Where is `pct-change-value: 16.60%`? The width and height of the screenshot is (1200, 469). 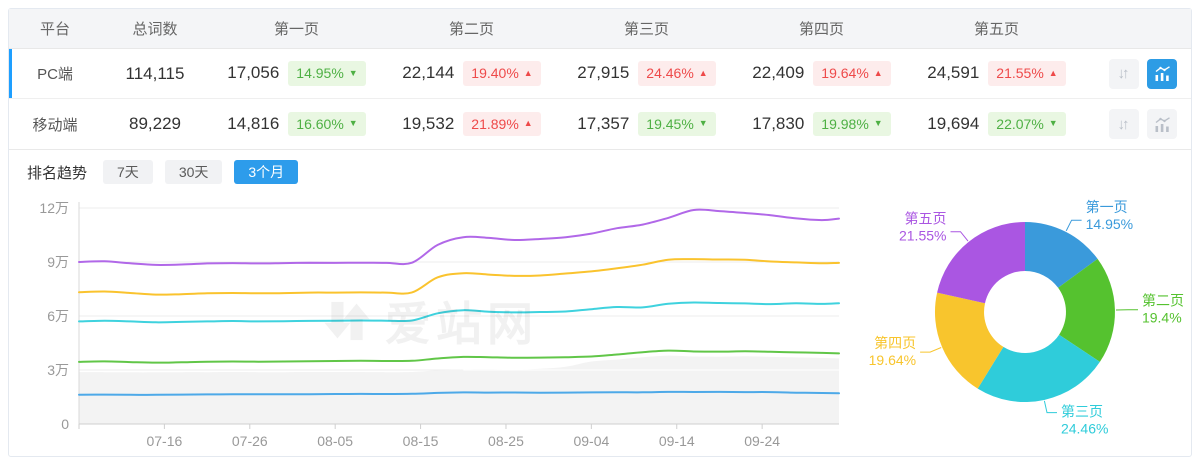
pct-change-value: 16.60% is located at coordinates (320, 123).